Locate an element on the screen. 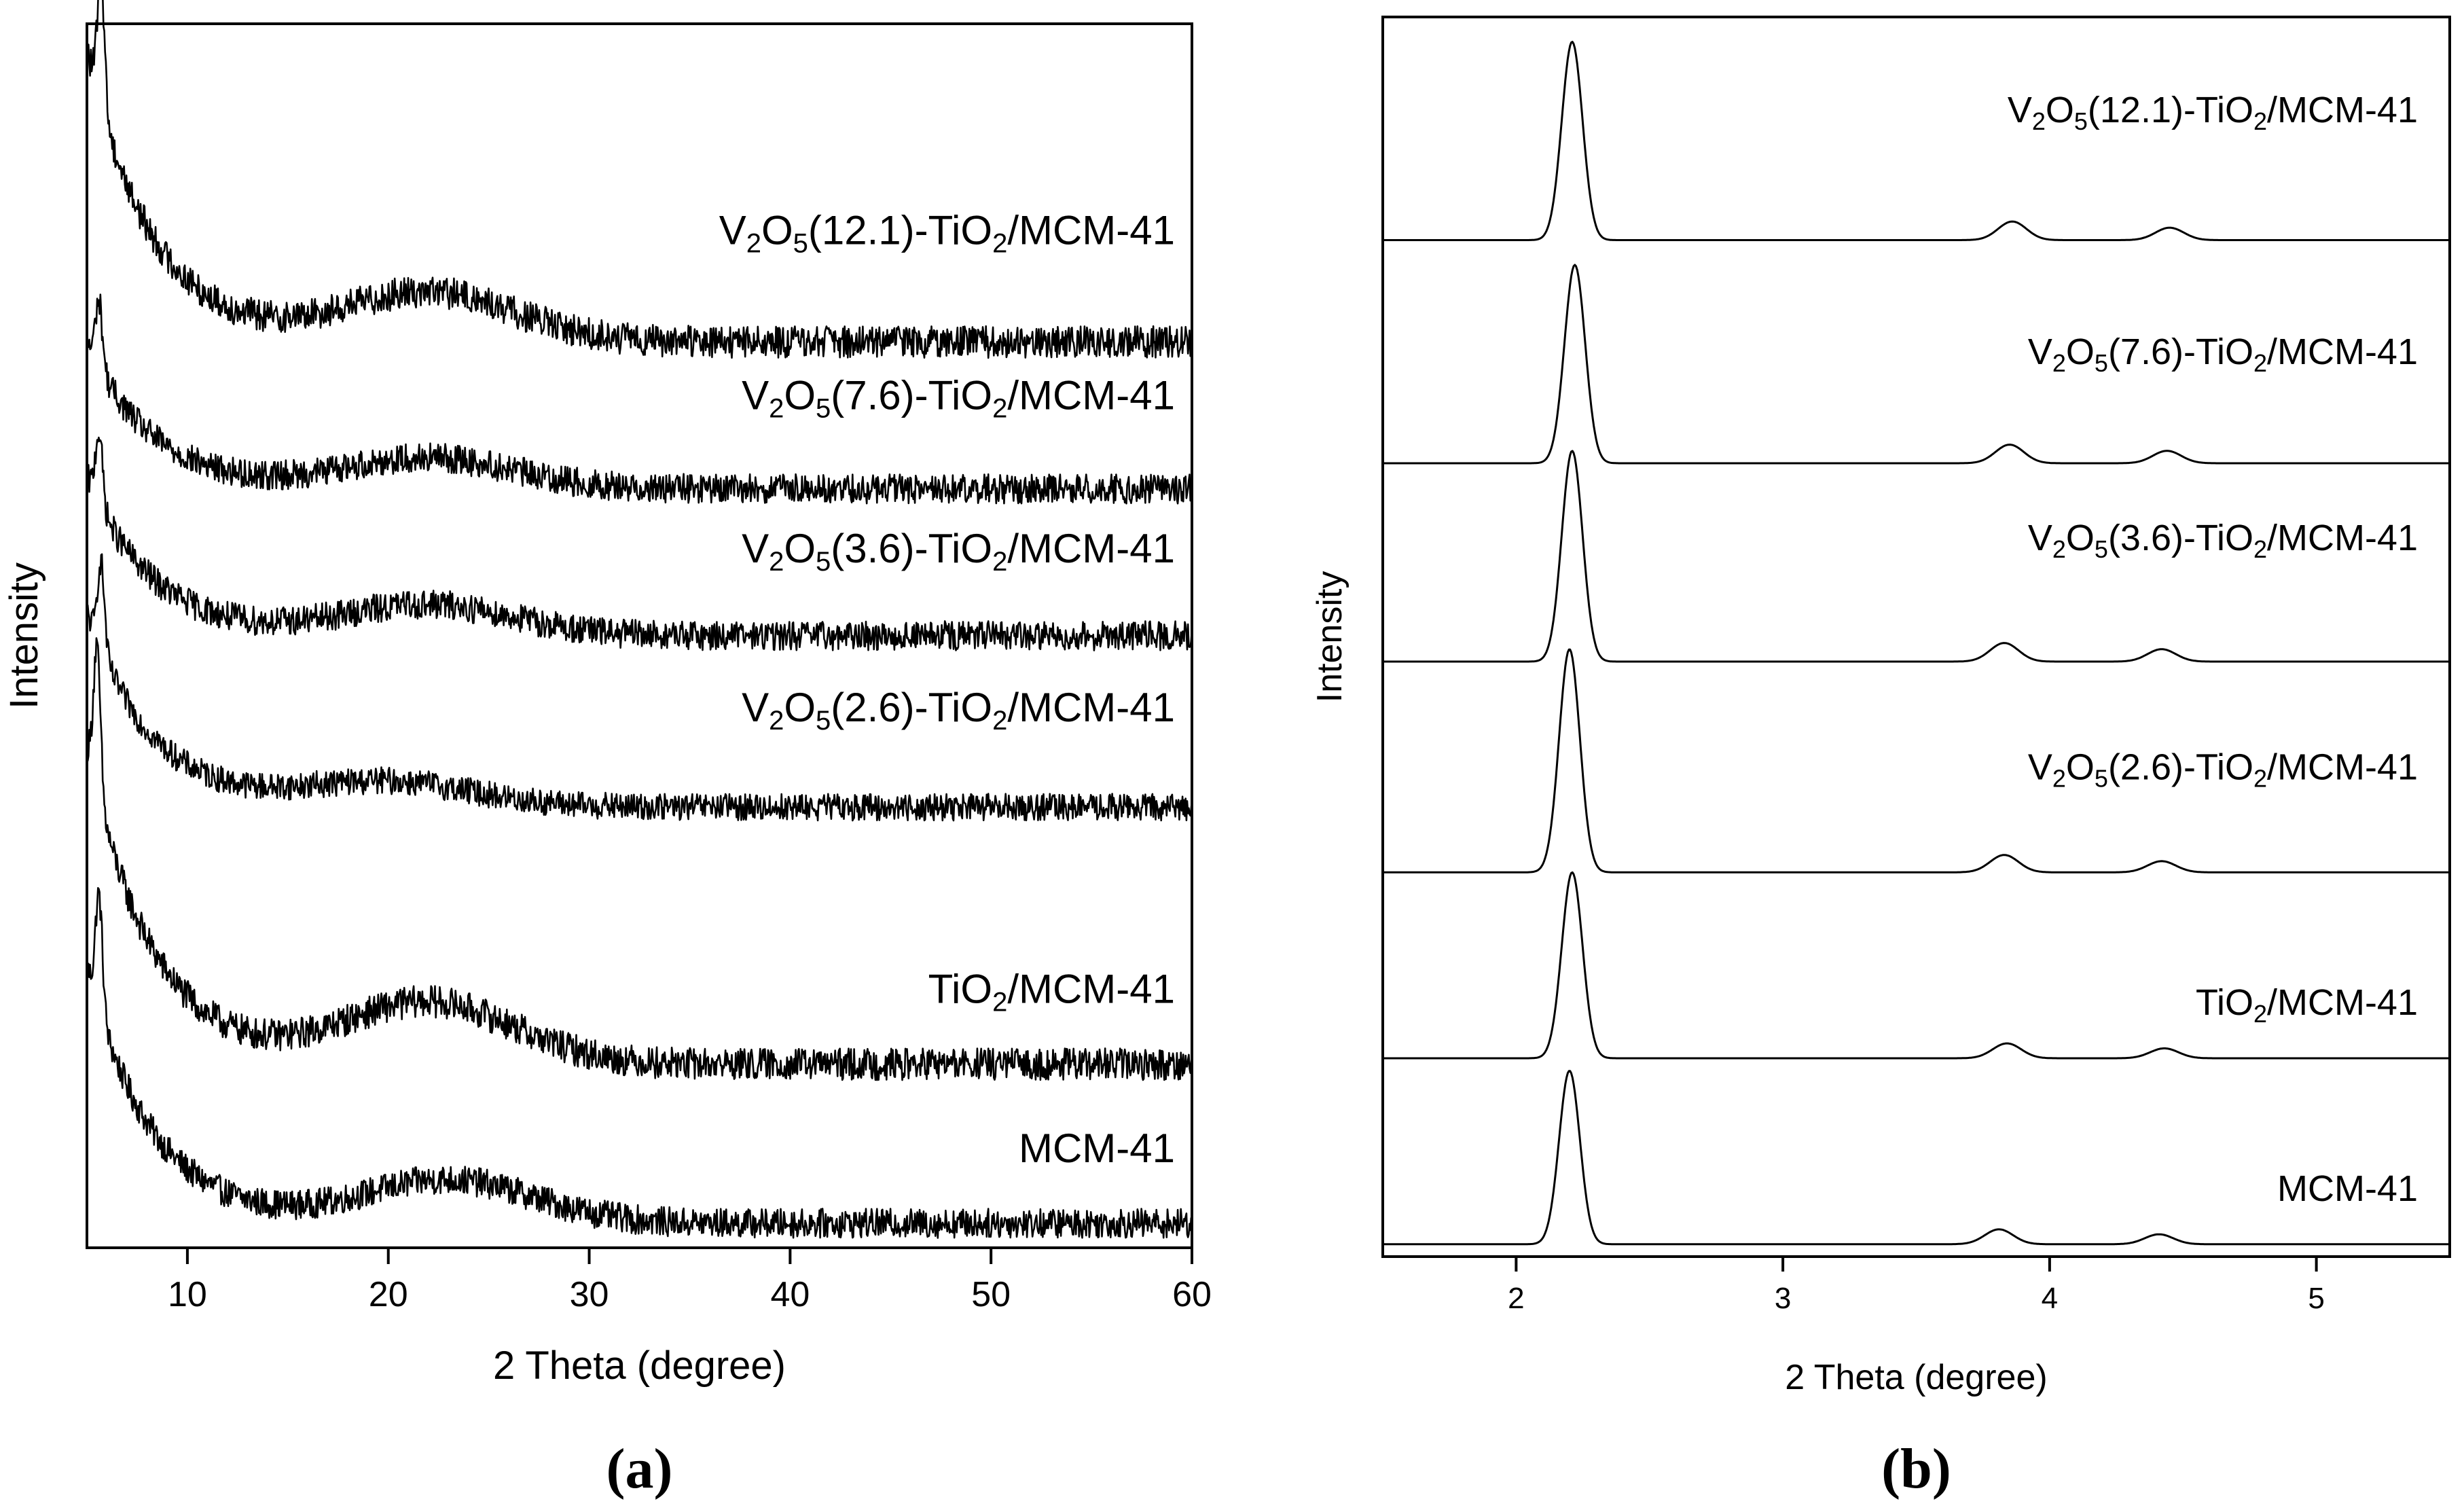 This screenshot has width=2464, height=1512. series-line-V2O5(2.6)-TiO2/MCM-41 is located at coordinates (1916, 761).